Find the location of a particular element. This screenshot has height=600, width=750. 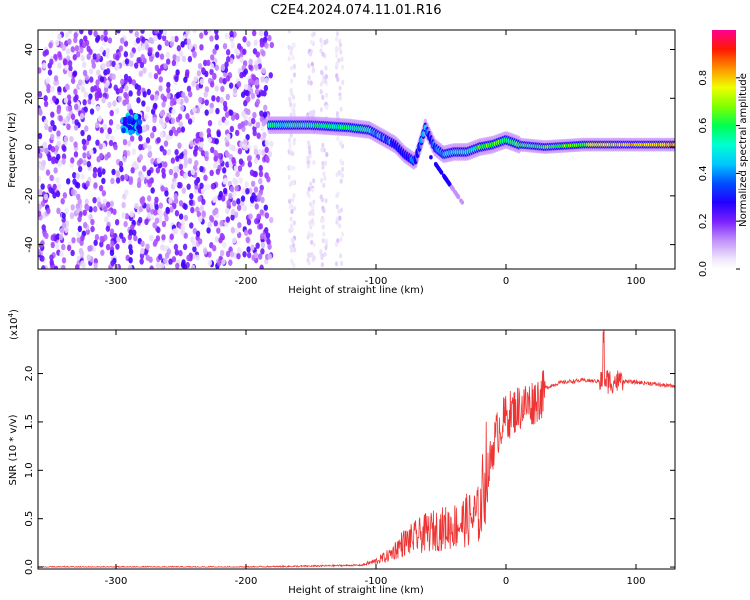

colorbar-tick-label: 0.6 is located at coordinates (703, 126).